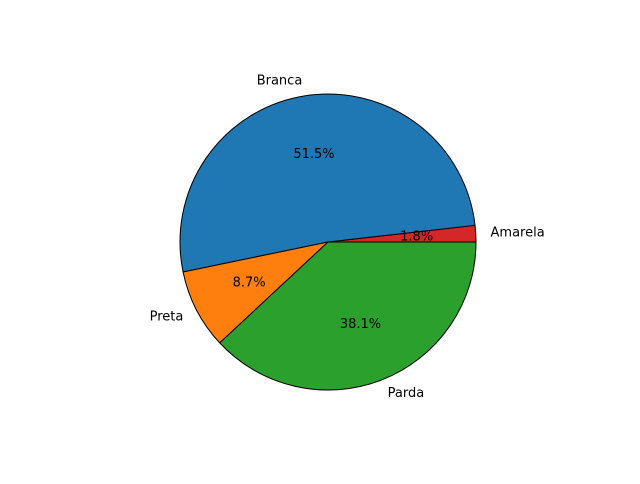 The image size is (640, 484). Describe the element at coordinates (406, 393) in the screenshot. I see `slice-label-parda: Parda` at that location.